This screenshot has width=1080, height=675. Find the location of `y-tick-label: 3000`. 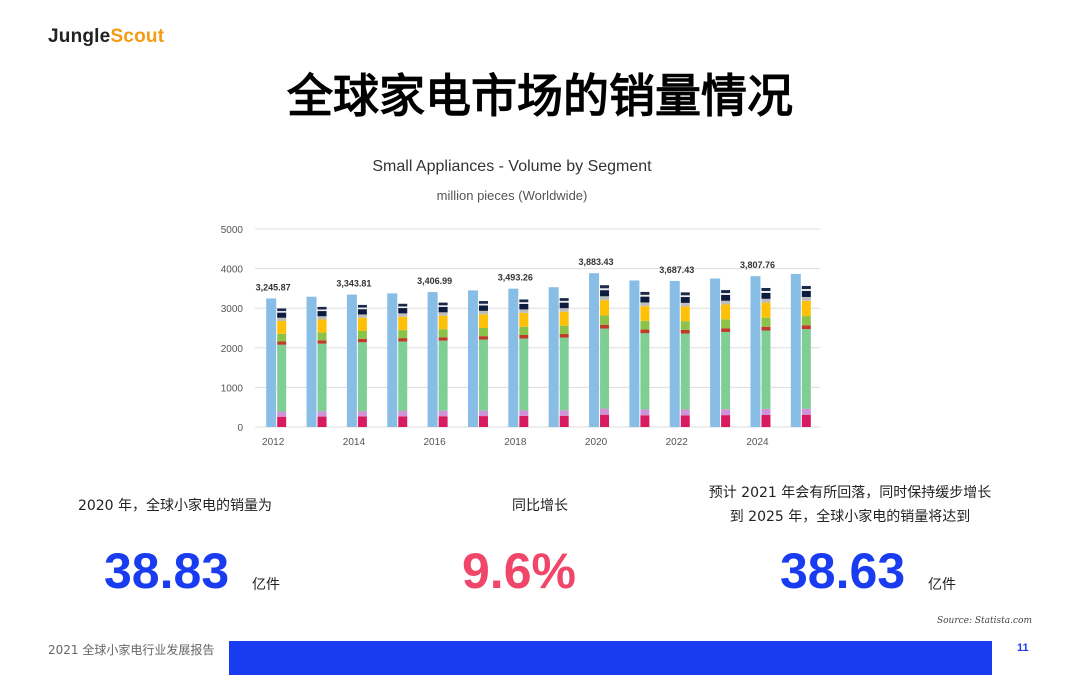

y-tick-label: 3000 is located at coordinates (232, 309).